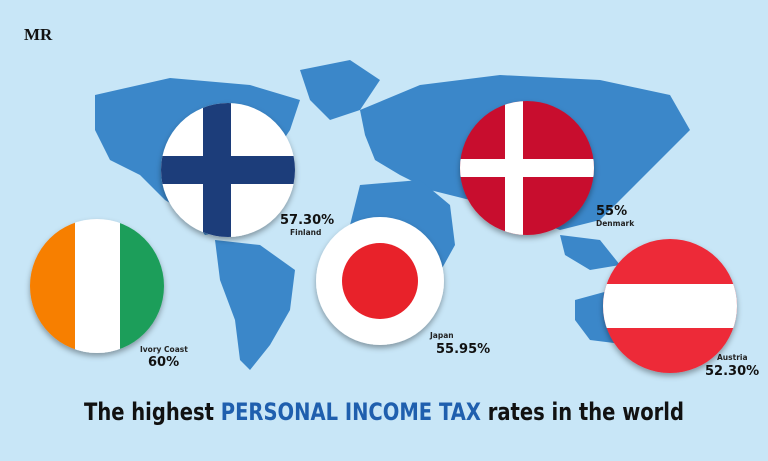 This screenshot has height=461, width=768. I want to click on rate: 60%, so click(163, 362).